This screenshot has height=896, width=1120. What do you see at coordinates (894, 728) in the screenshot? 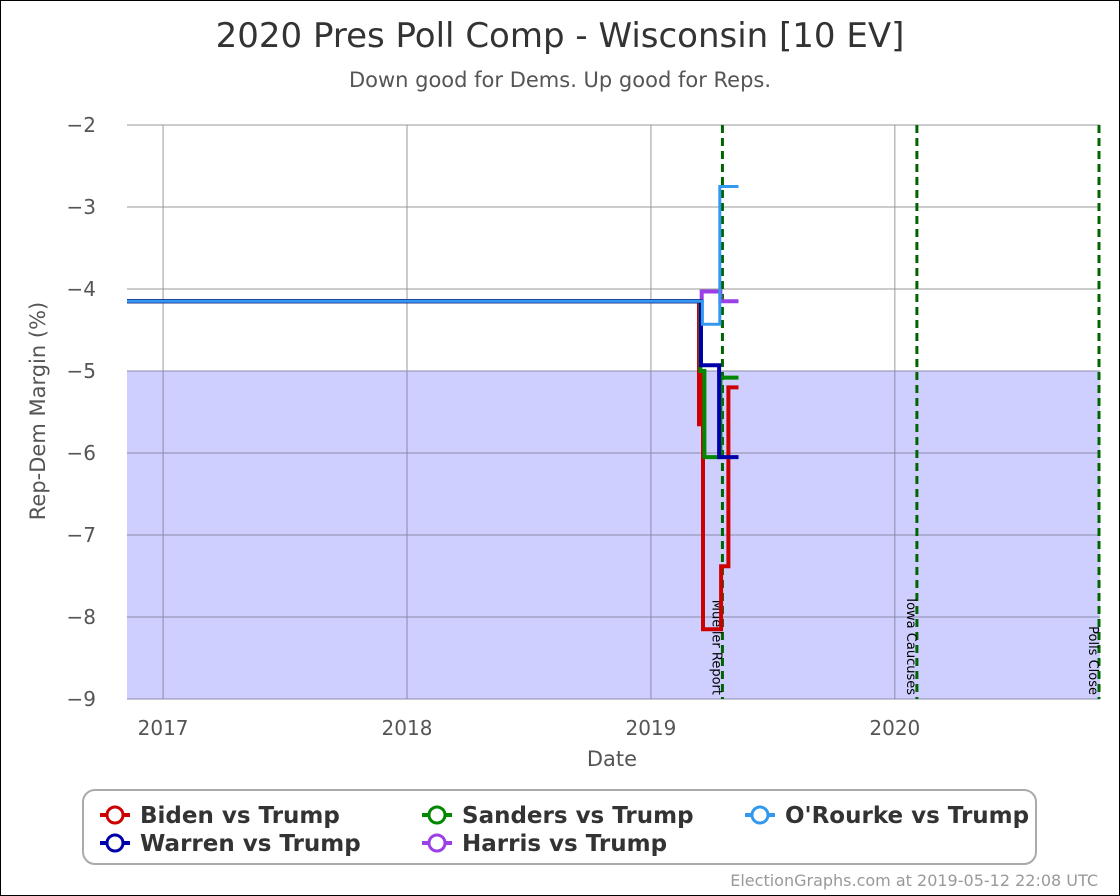
I see `x-tick-label: 2020` at bounding box center [894, 728].